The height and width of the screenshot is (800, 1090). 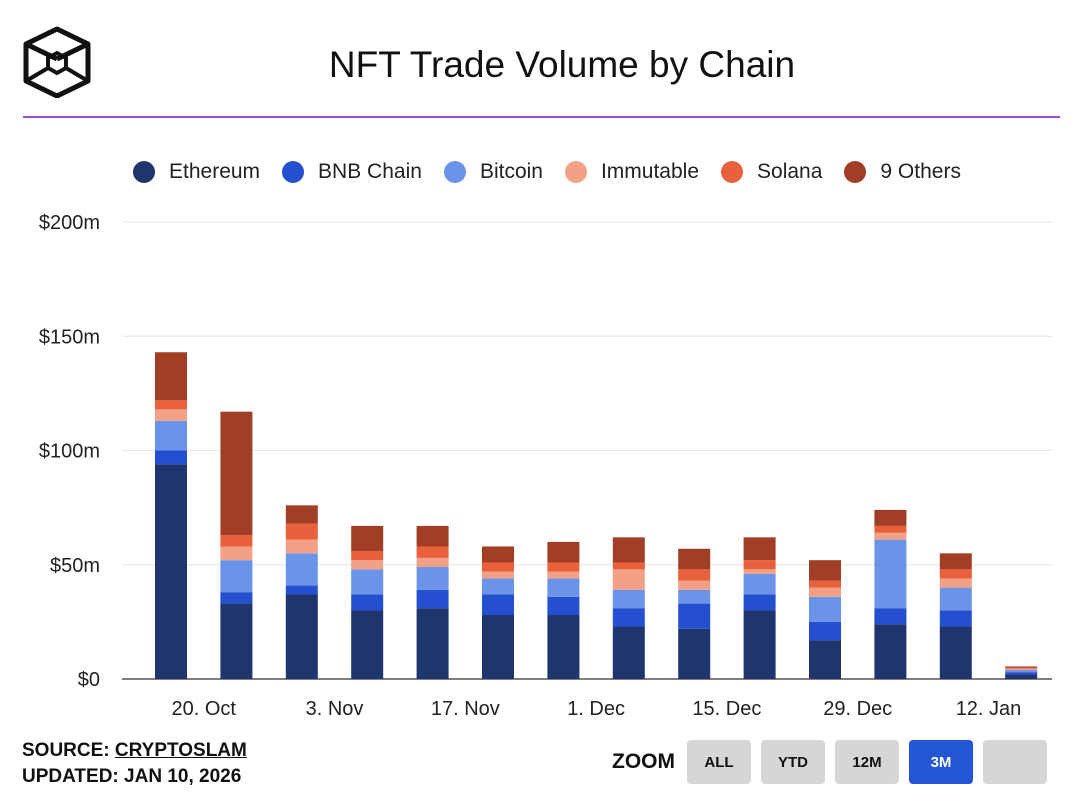 What do you see at coordinates (57, 62) in the screenshot?
I see `brand-logo-icon` at bounding box center [57, 62].